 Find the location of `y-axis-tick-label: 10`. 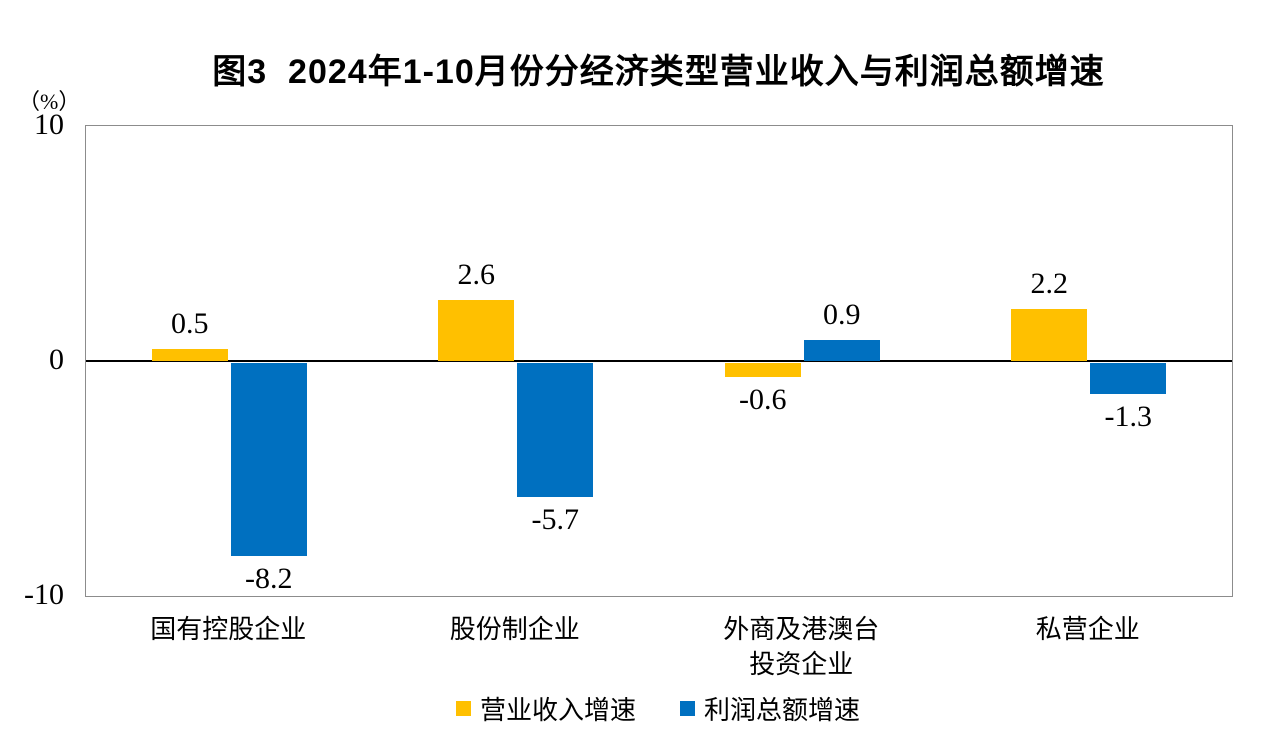

y-axis-tick-label: 10 is located at coordinates (49, 124).